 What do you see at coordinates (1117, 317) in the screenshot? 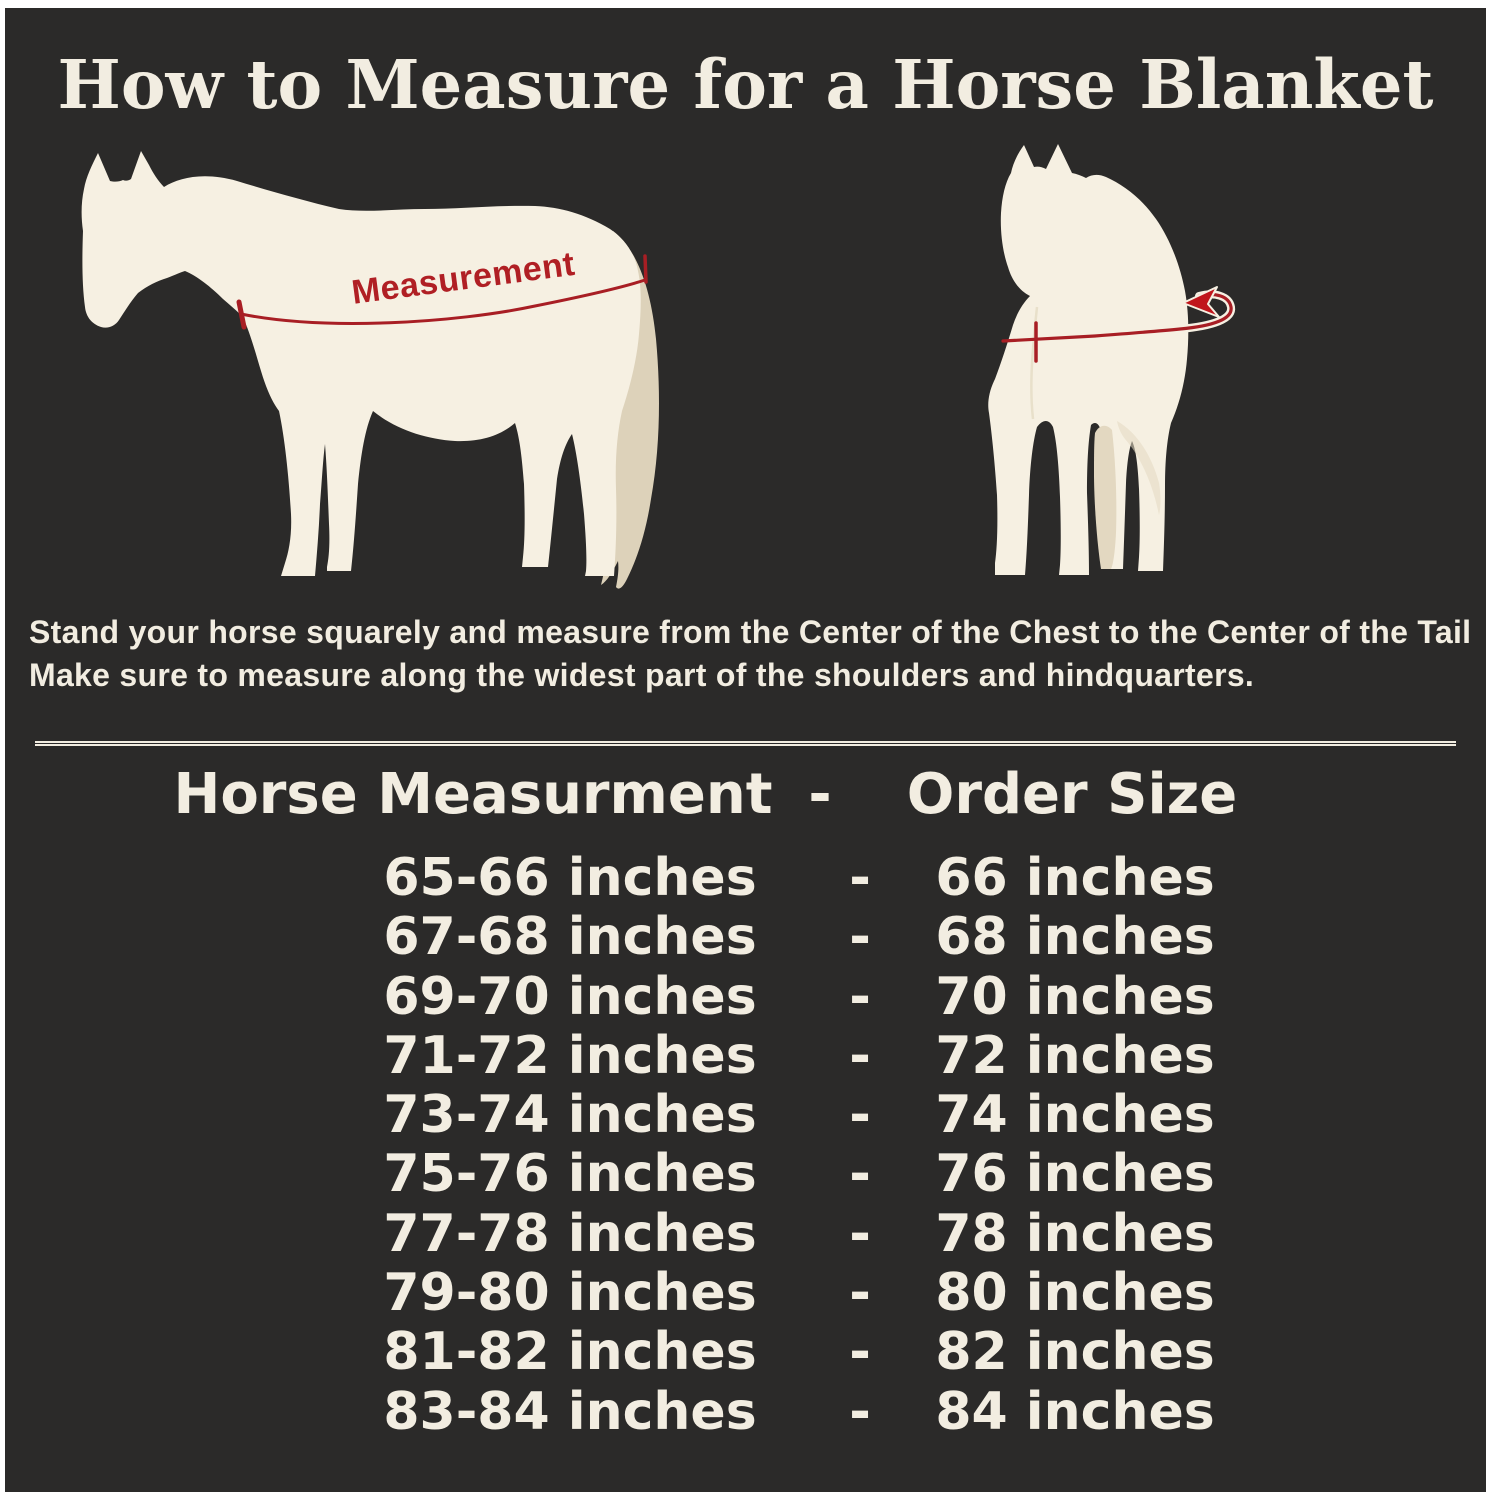
I see `girth-line` at bounding box center [1117, 317].